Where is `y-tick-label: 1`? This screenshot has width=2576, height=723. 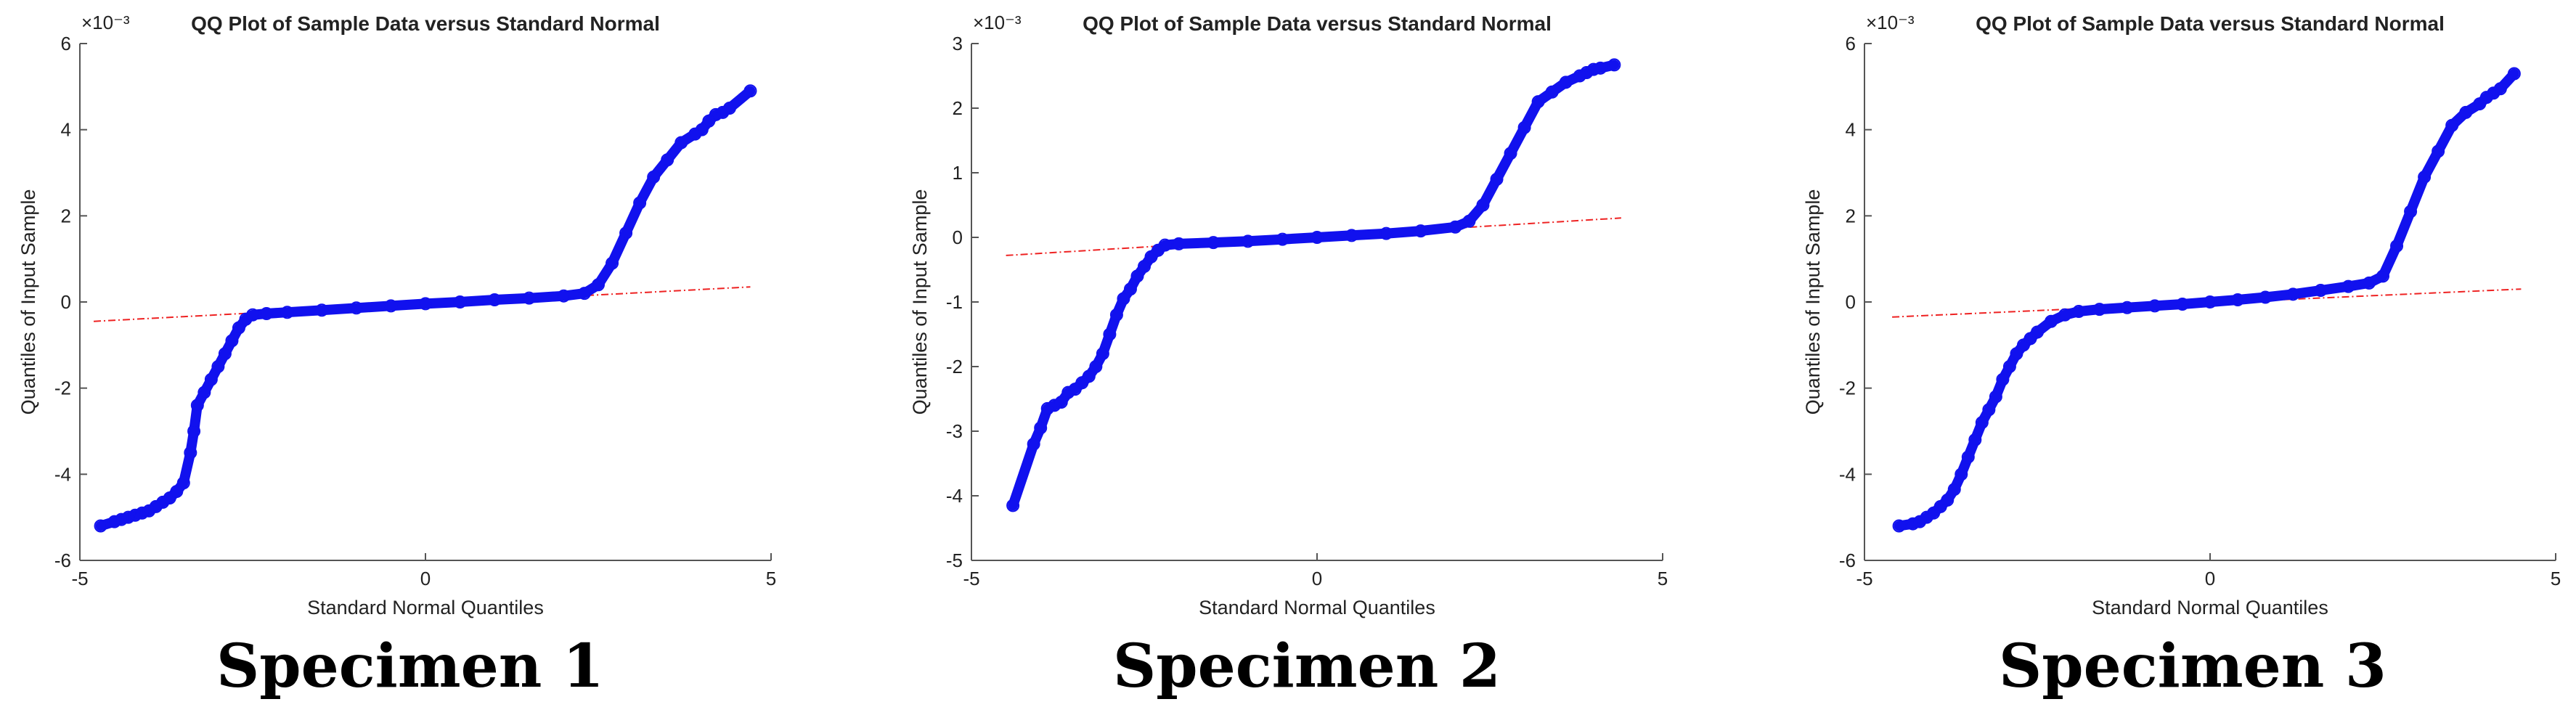
y-tick-label: 1 is located at coordinates (958, 173).